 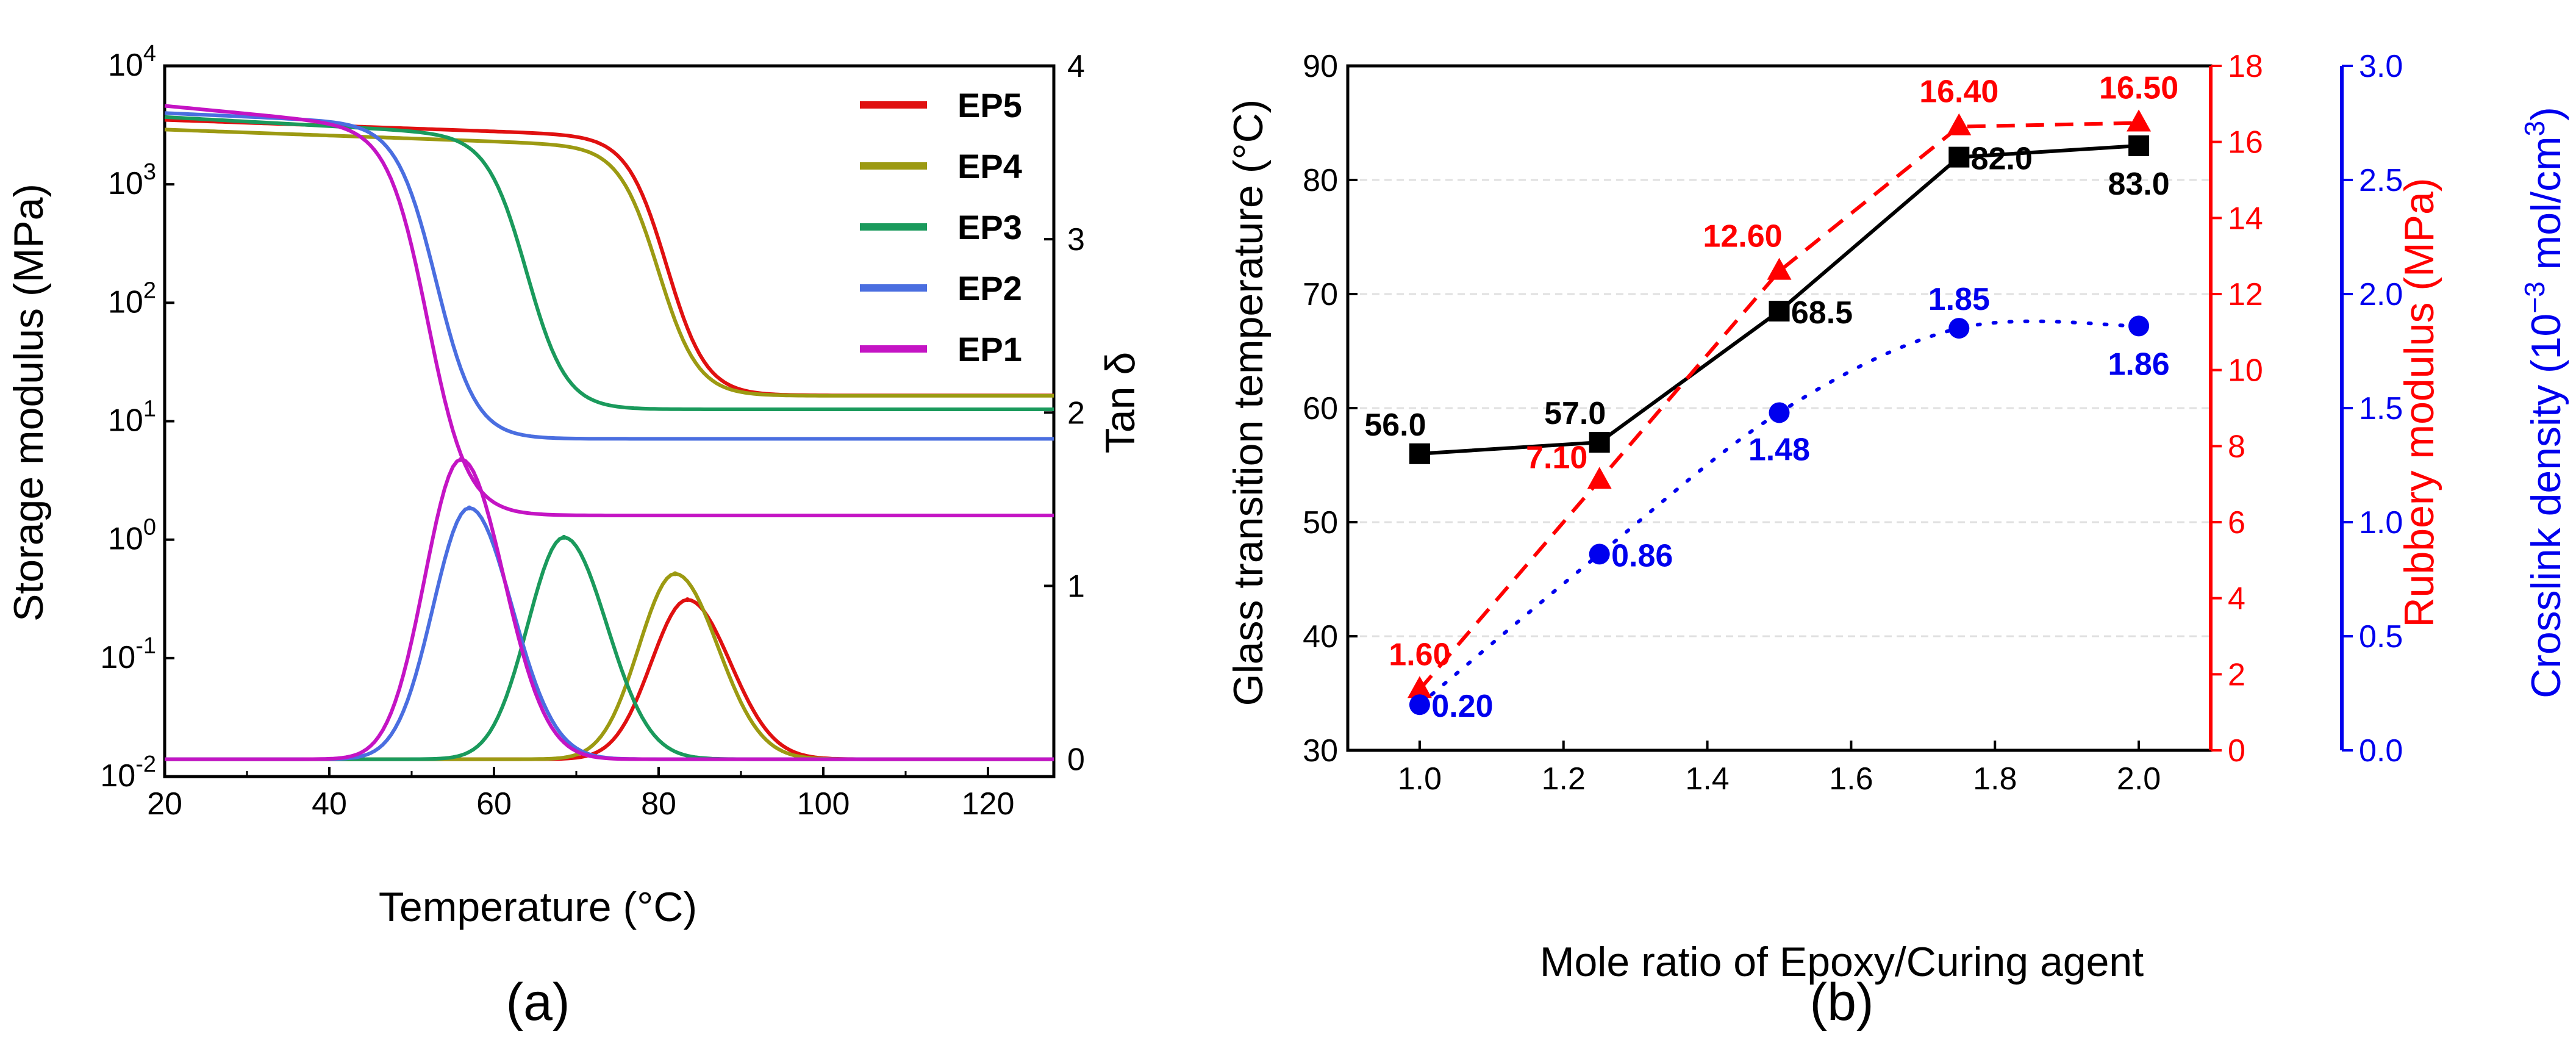 What do you see at coordinates (989, 288) in the screenshot?
I see `legend-label-ep2: EP2` at bounding box center [989, 288].